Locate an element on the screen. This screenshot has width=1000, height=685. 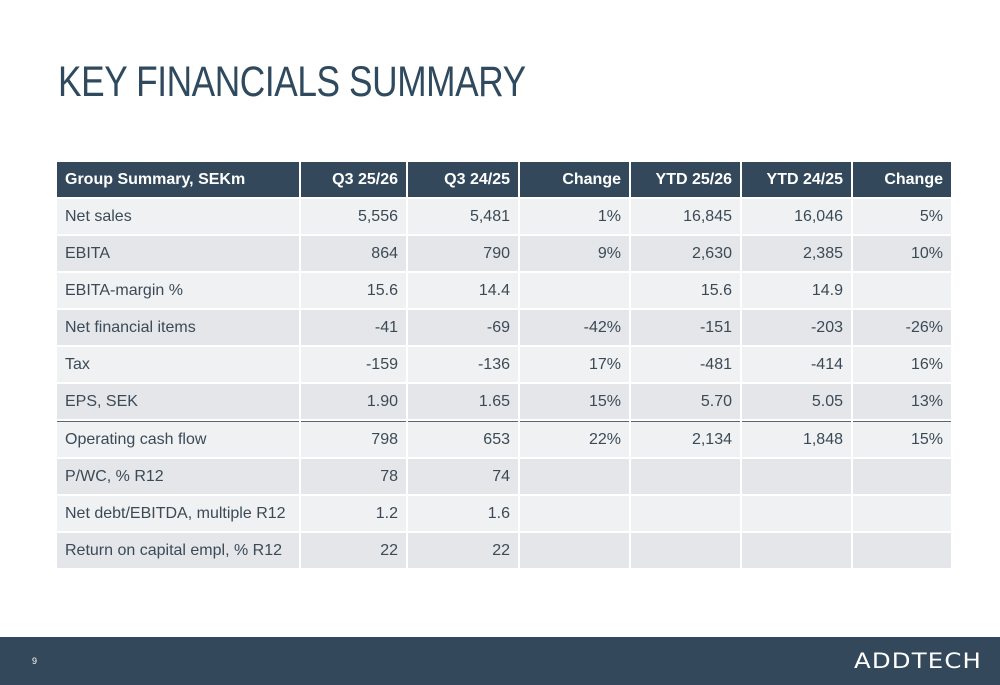
table-cell: 1.65 is located at coordinates (463, 402).